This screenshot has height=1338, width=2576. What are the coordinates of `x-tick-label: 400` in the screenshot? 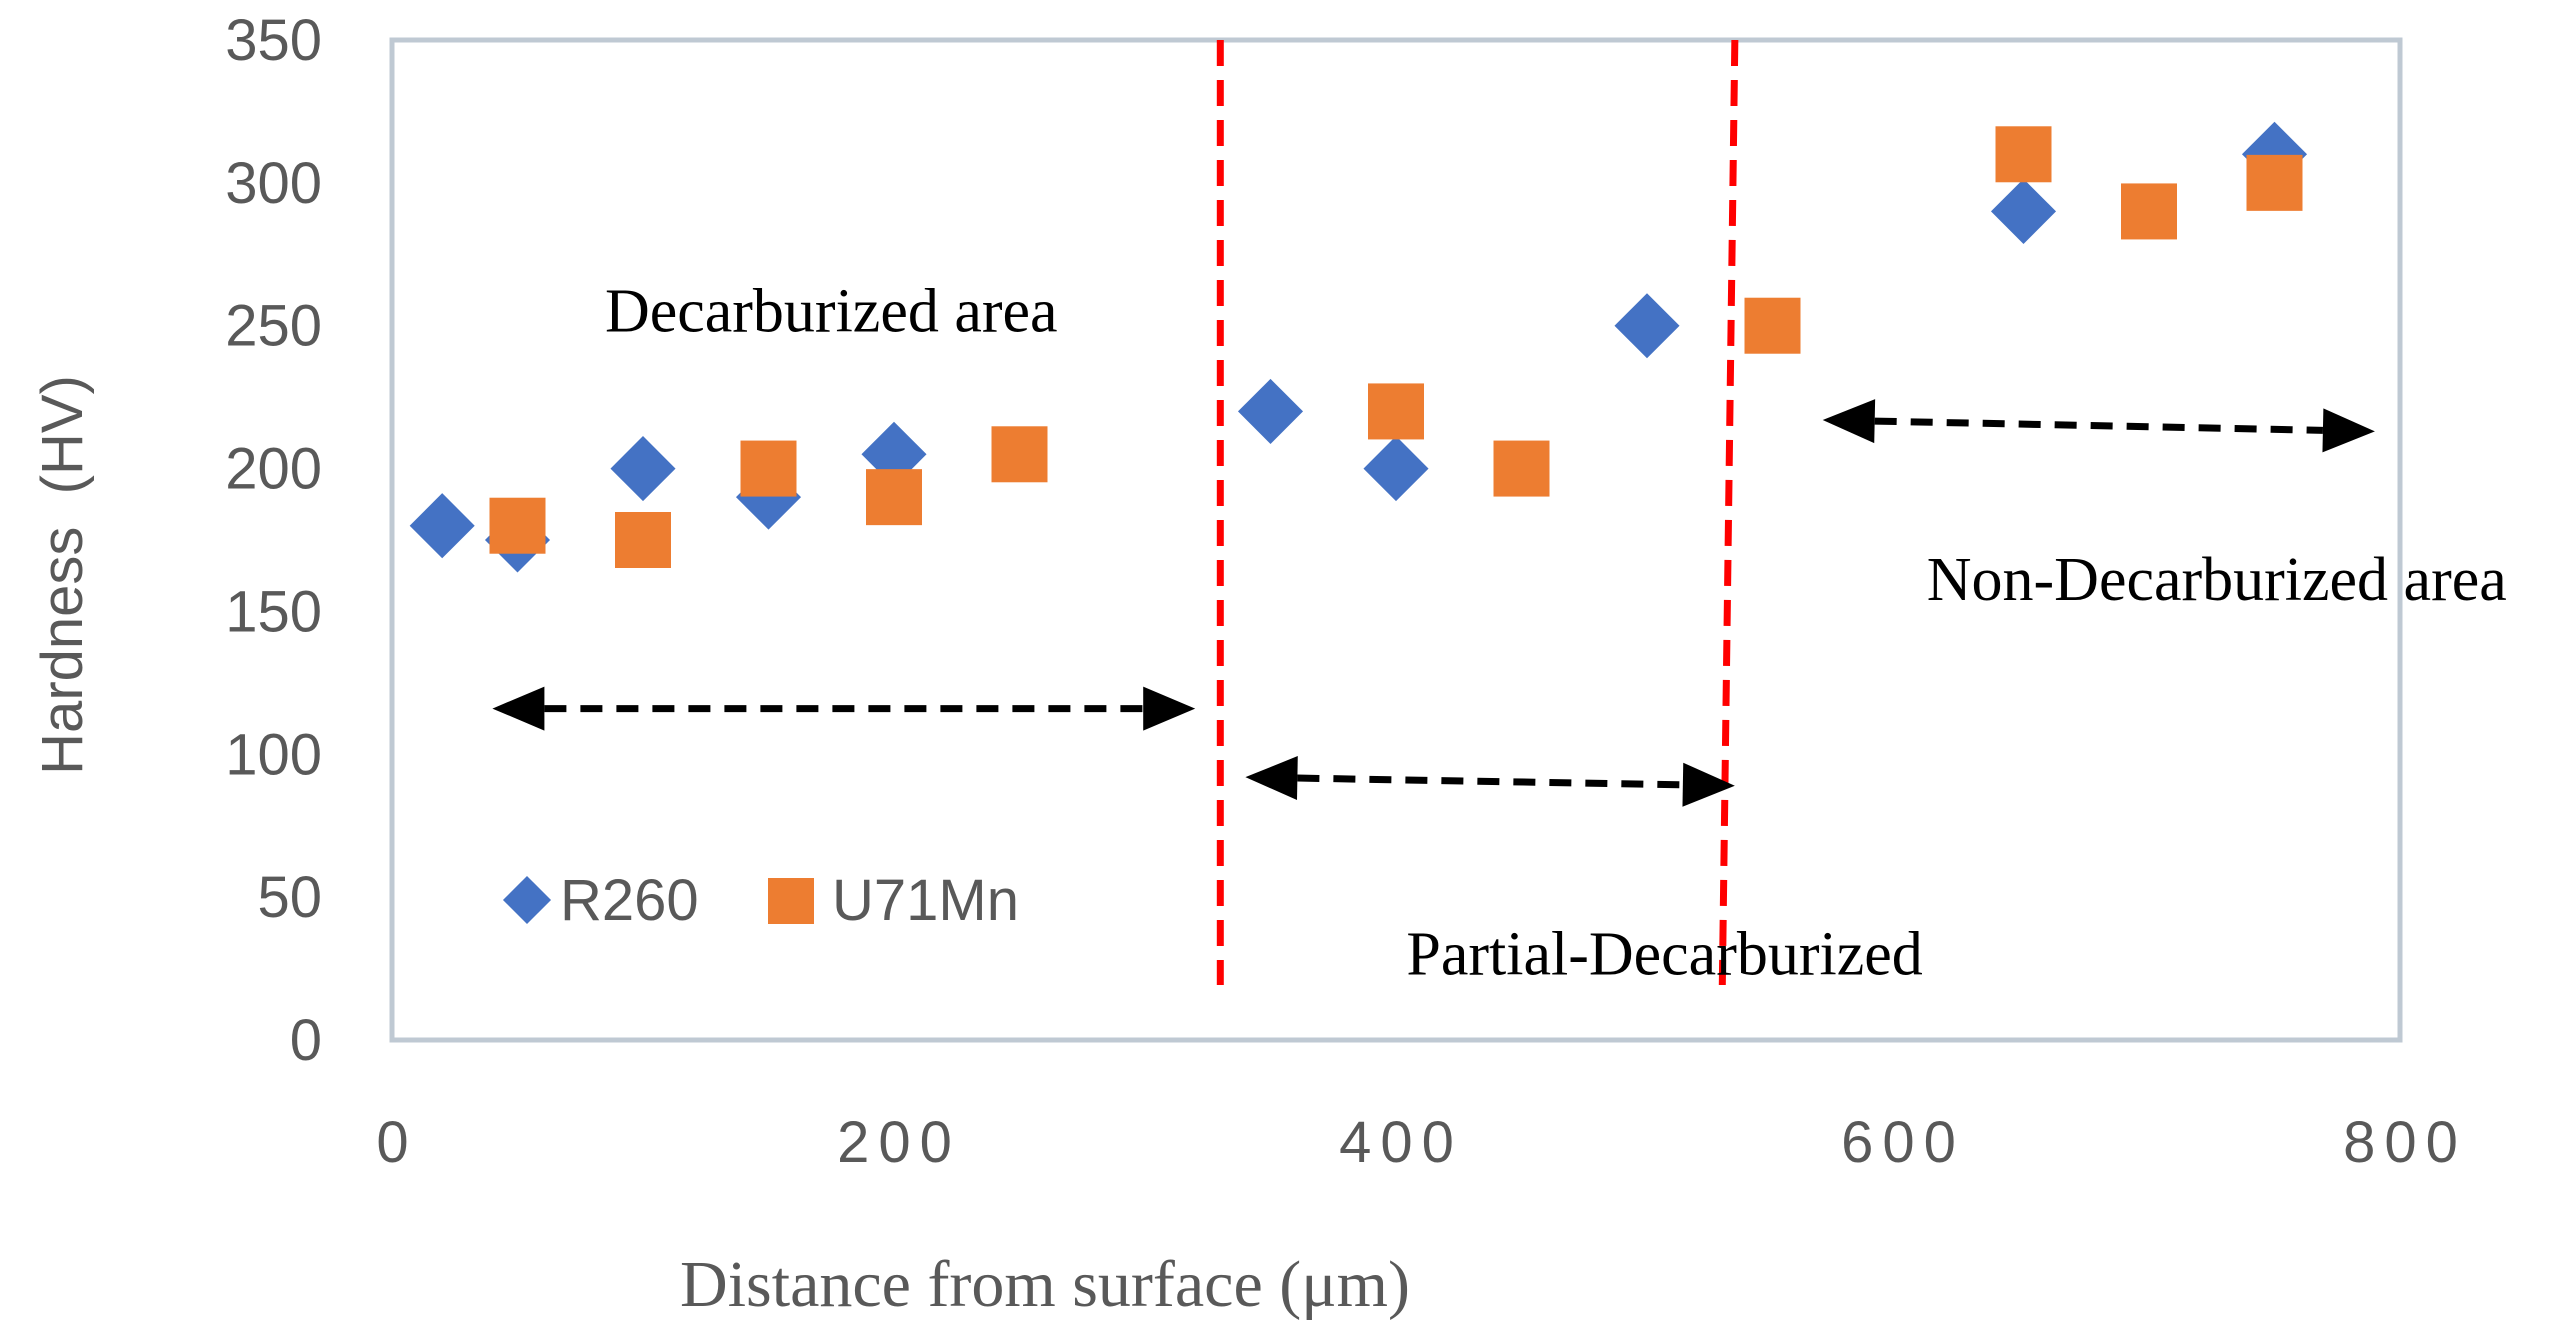 It's located at (1401, 1142).